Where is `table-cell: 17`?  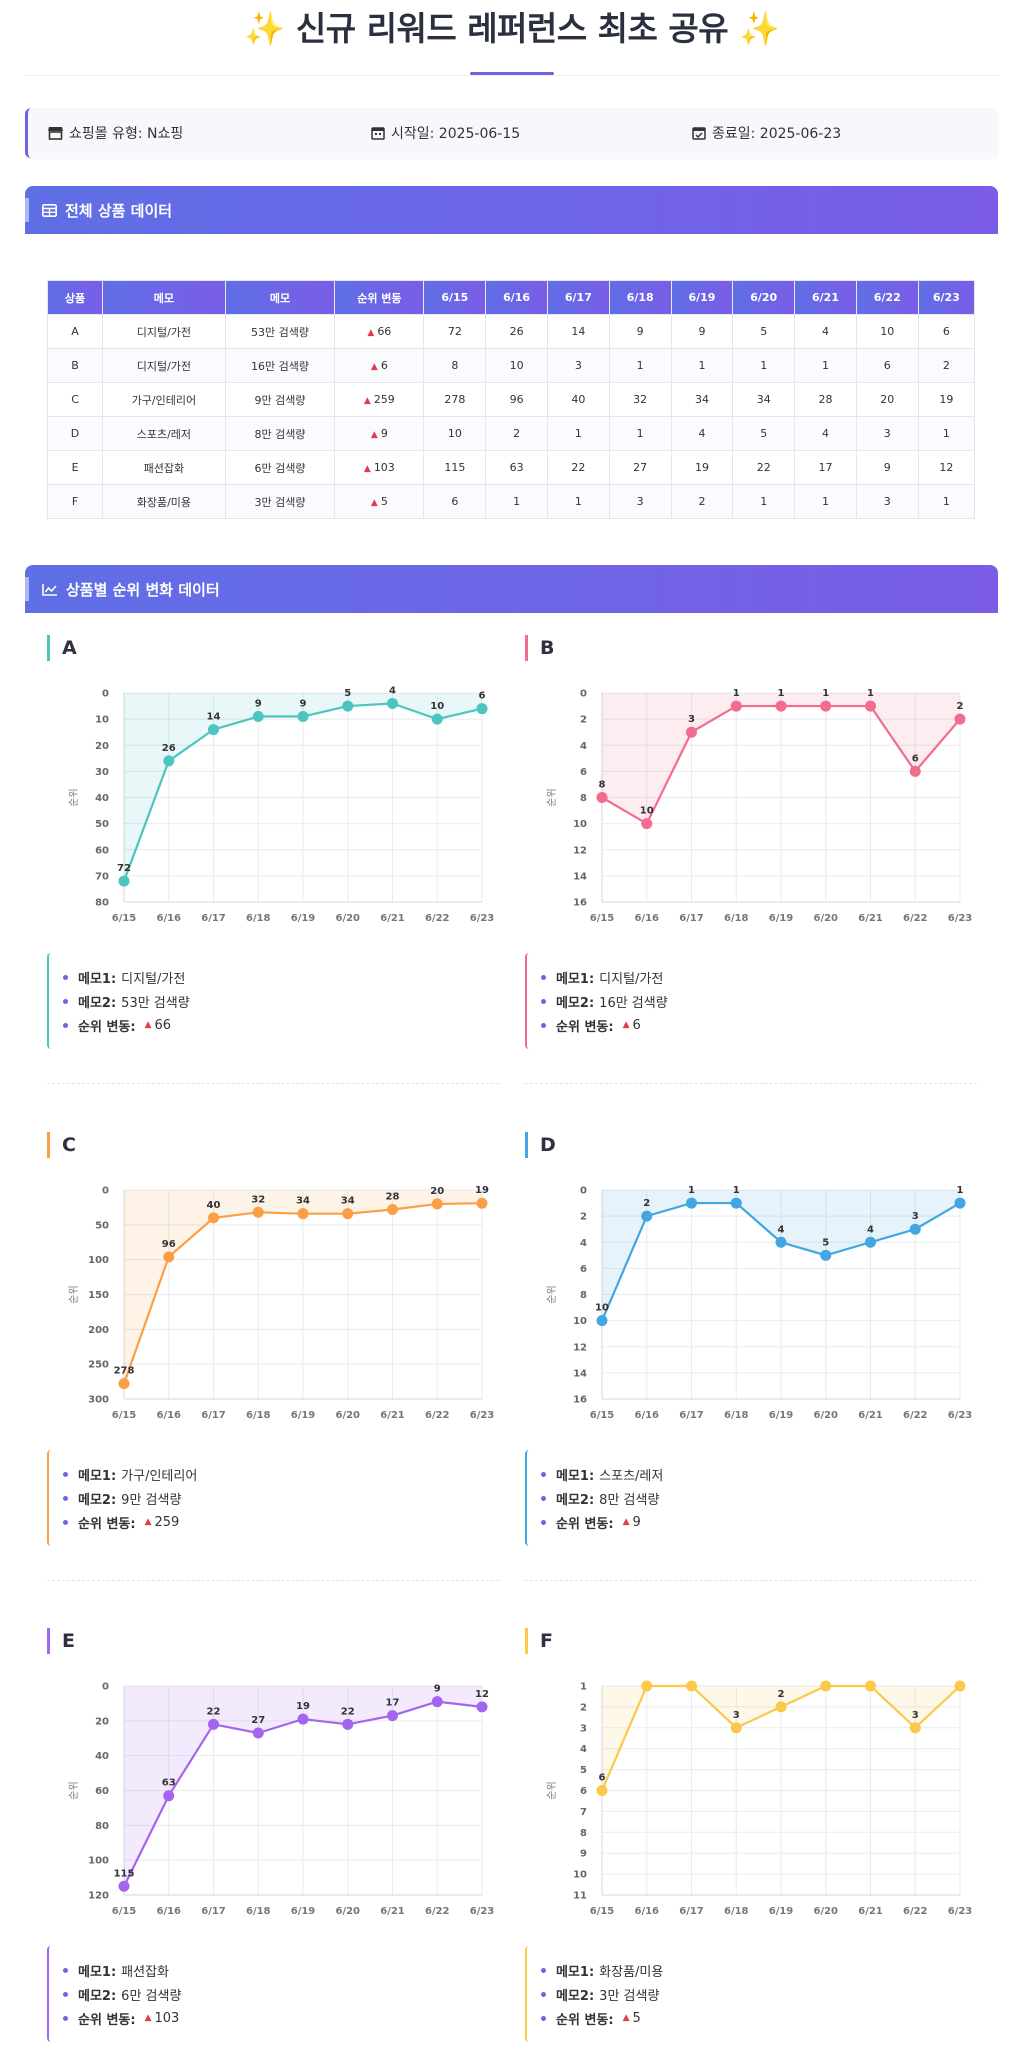 table-cell: 17 is located at coordinates (825, 467).